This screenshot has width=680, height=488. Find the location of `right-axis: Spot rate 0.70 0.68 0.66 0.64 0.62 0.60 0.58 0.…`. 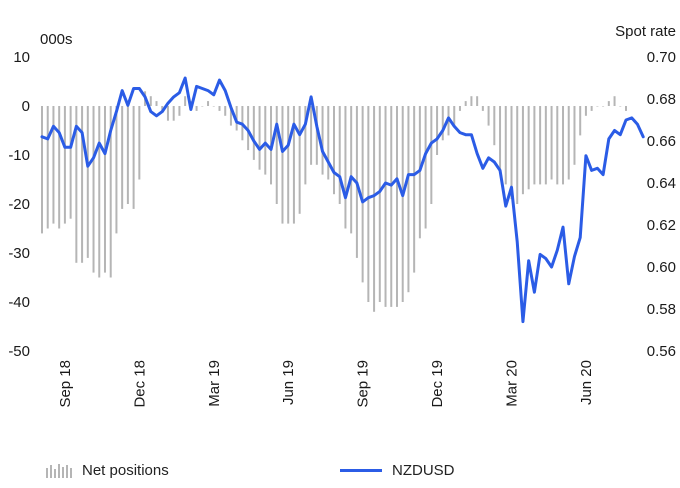

right-axis: Spot rate 0.70 0.68 0.66 0.64 0.62 0.60 0.58 0.… is located at coordinates (645, 191).